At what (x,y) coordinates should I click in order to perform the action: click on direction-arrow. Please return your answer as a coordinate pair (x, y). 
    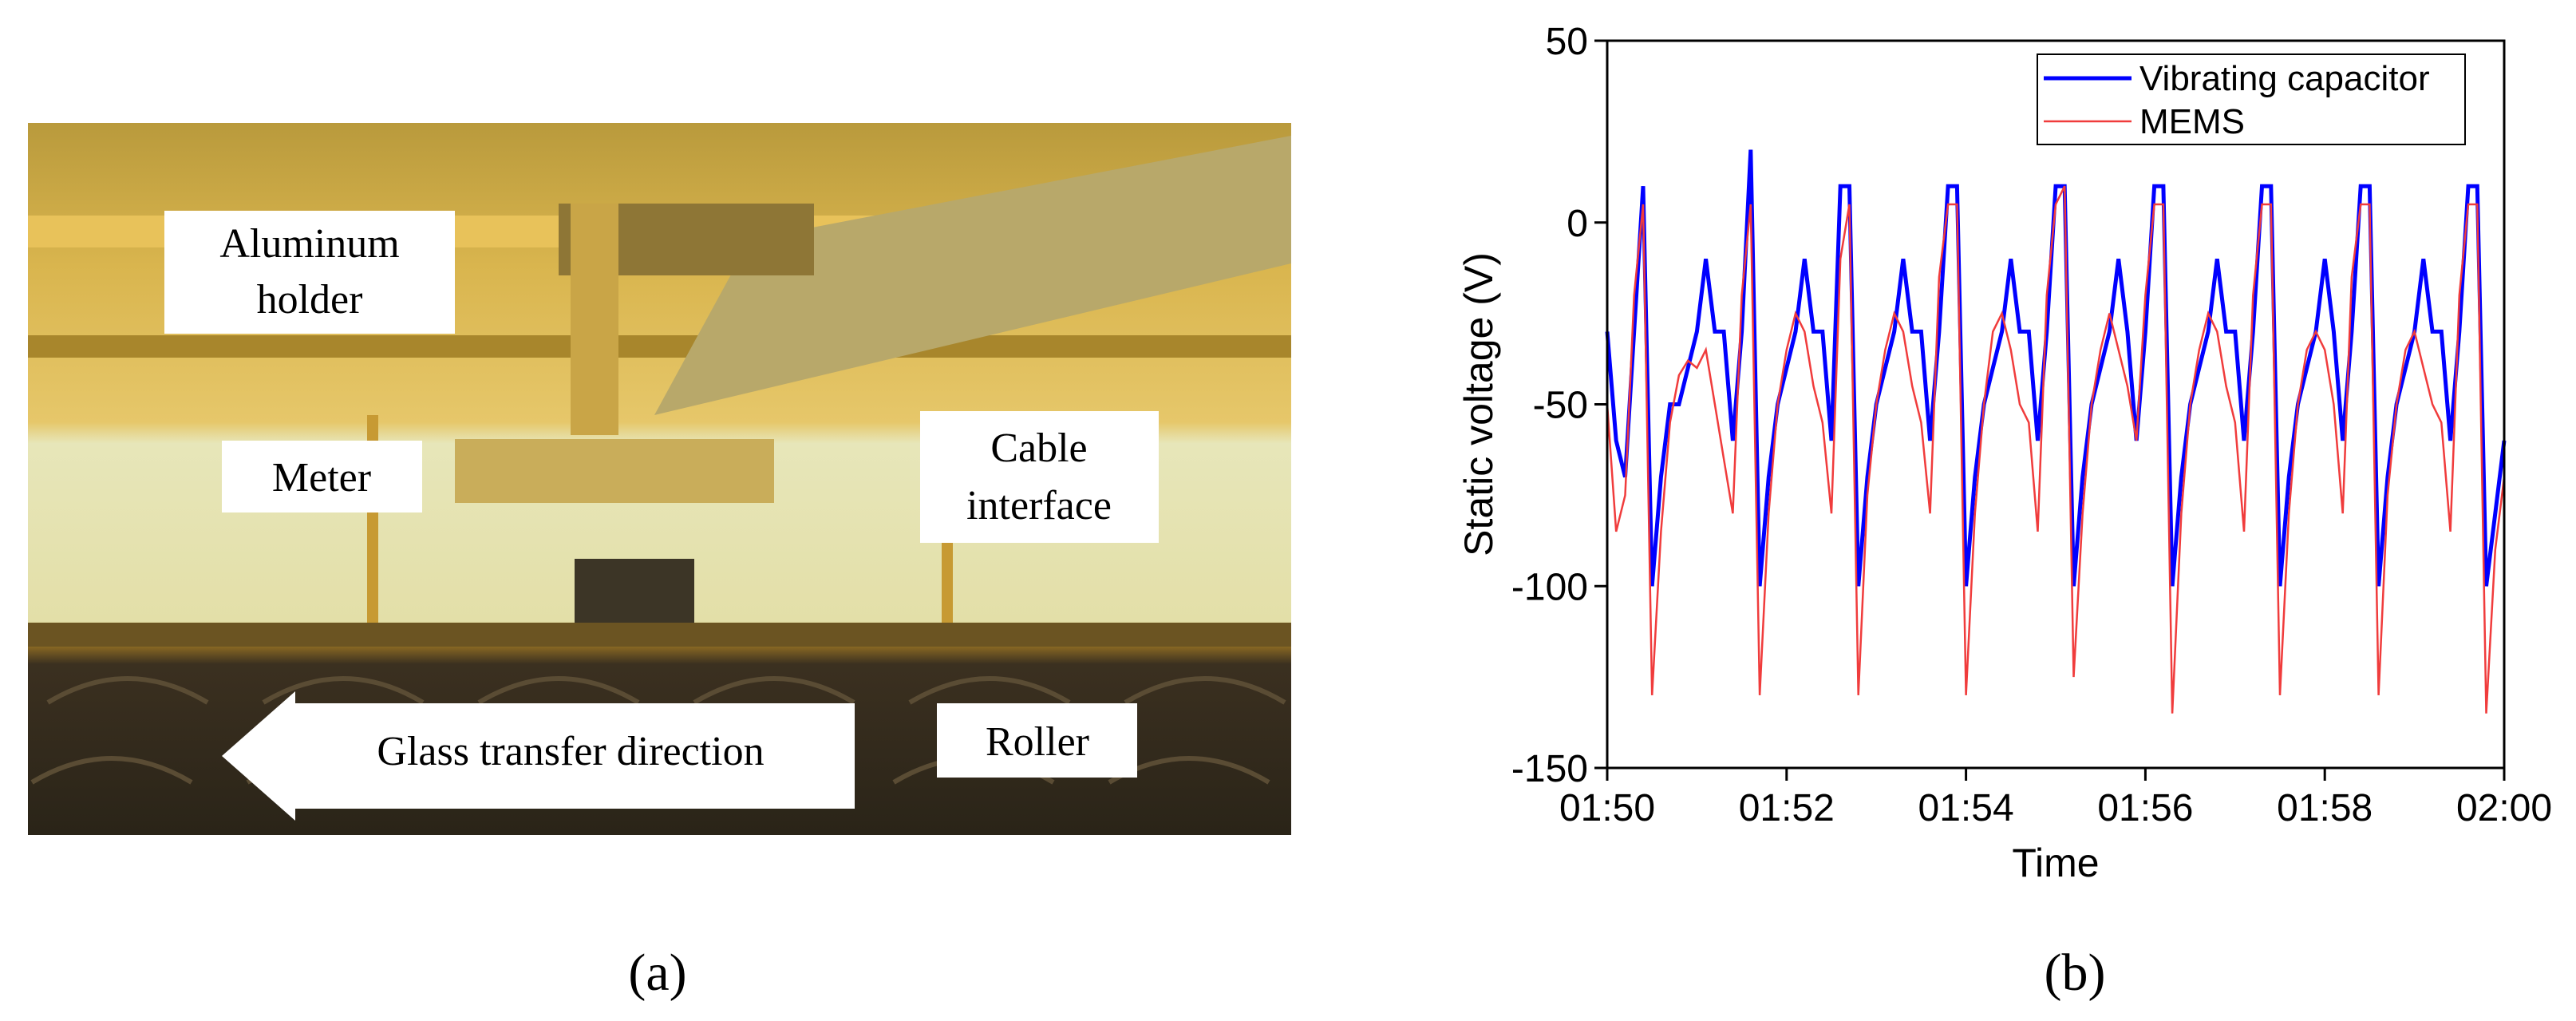
    Looking at the image, I should click on (538, 756).